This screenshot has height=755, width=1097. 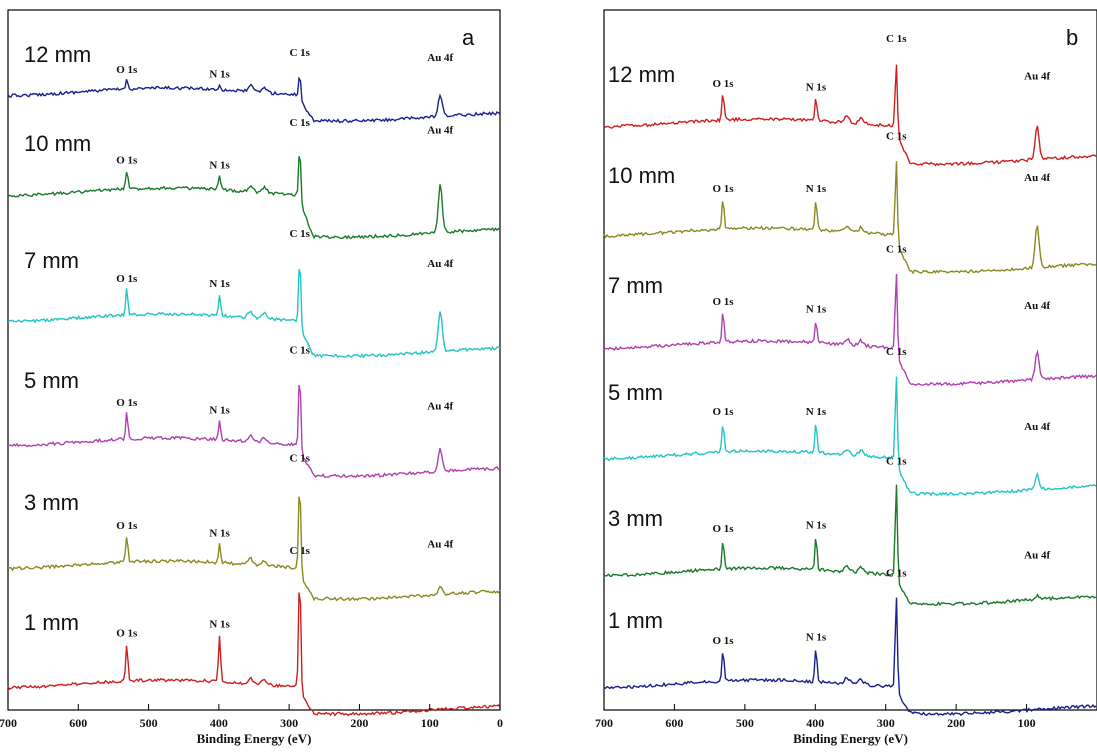 What do you see at coordinates (1072, 37) in the screenshot?
I see `panel-letter: b` at bounding box center [1072, 37].